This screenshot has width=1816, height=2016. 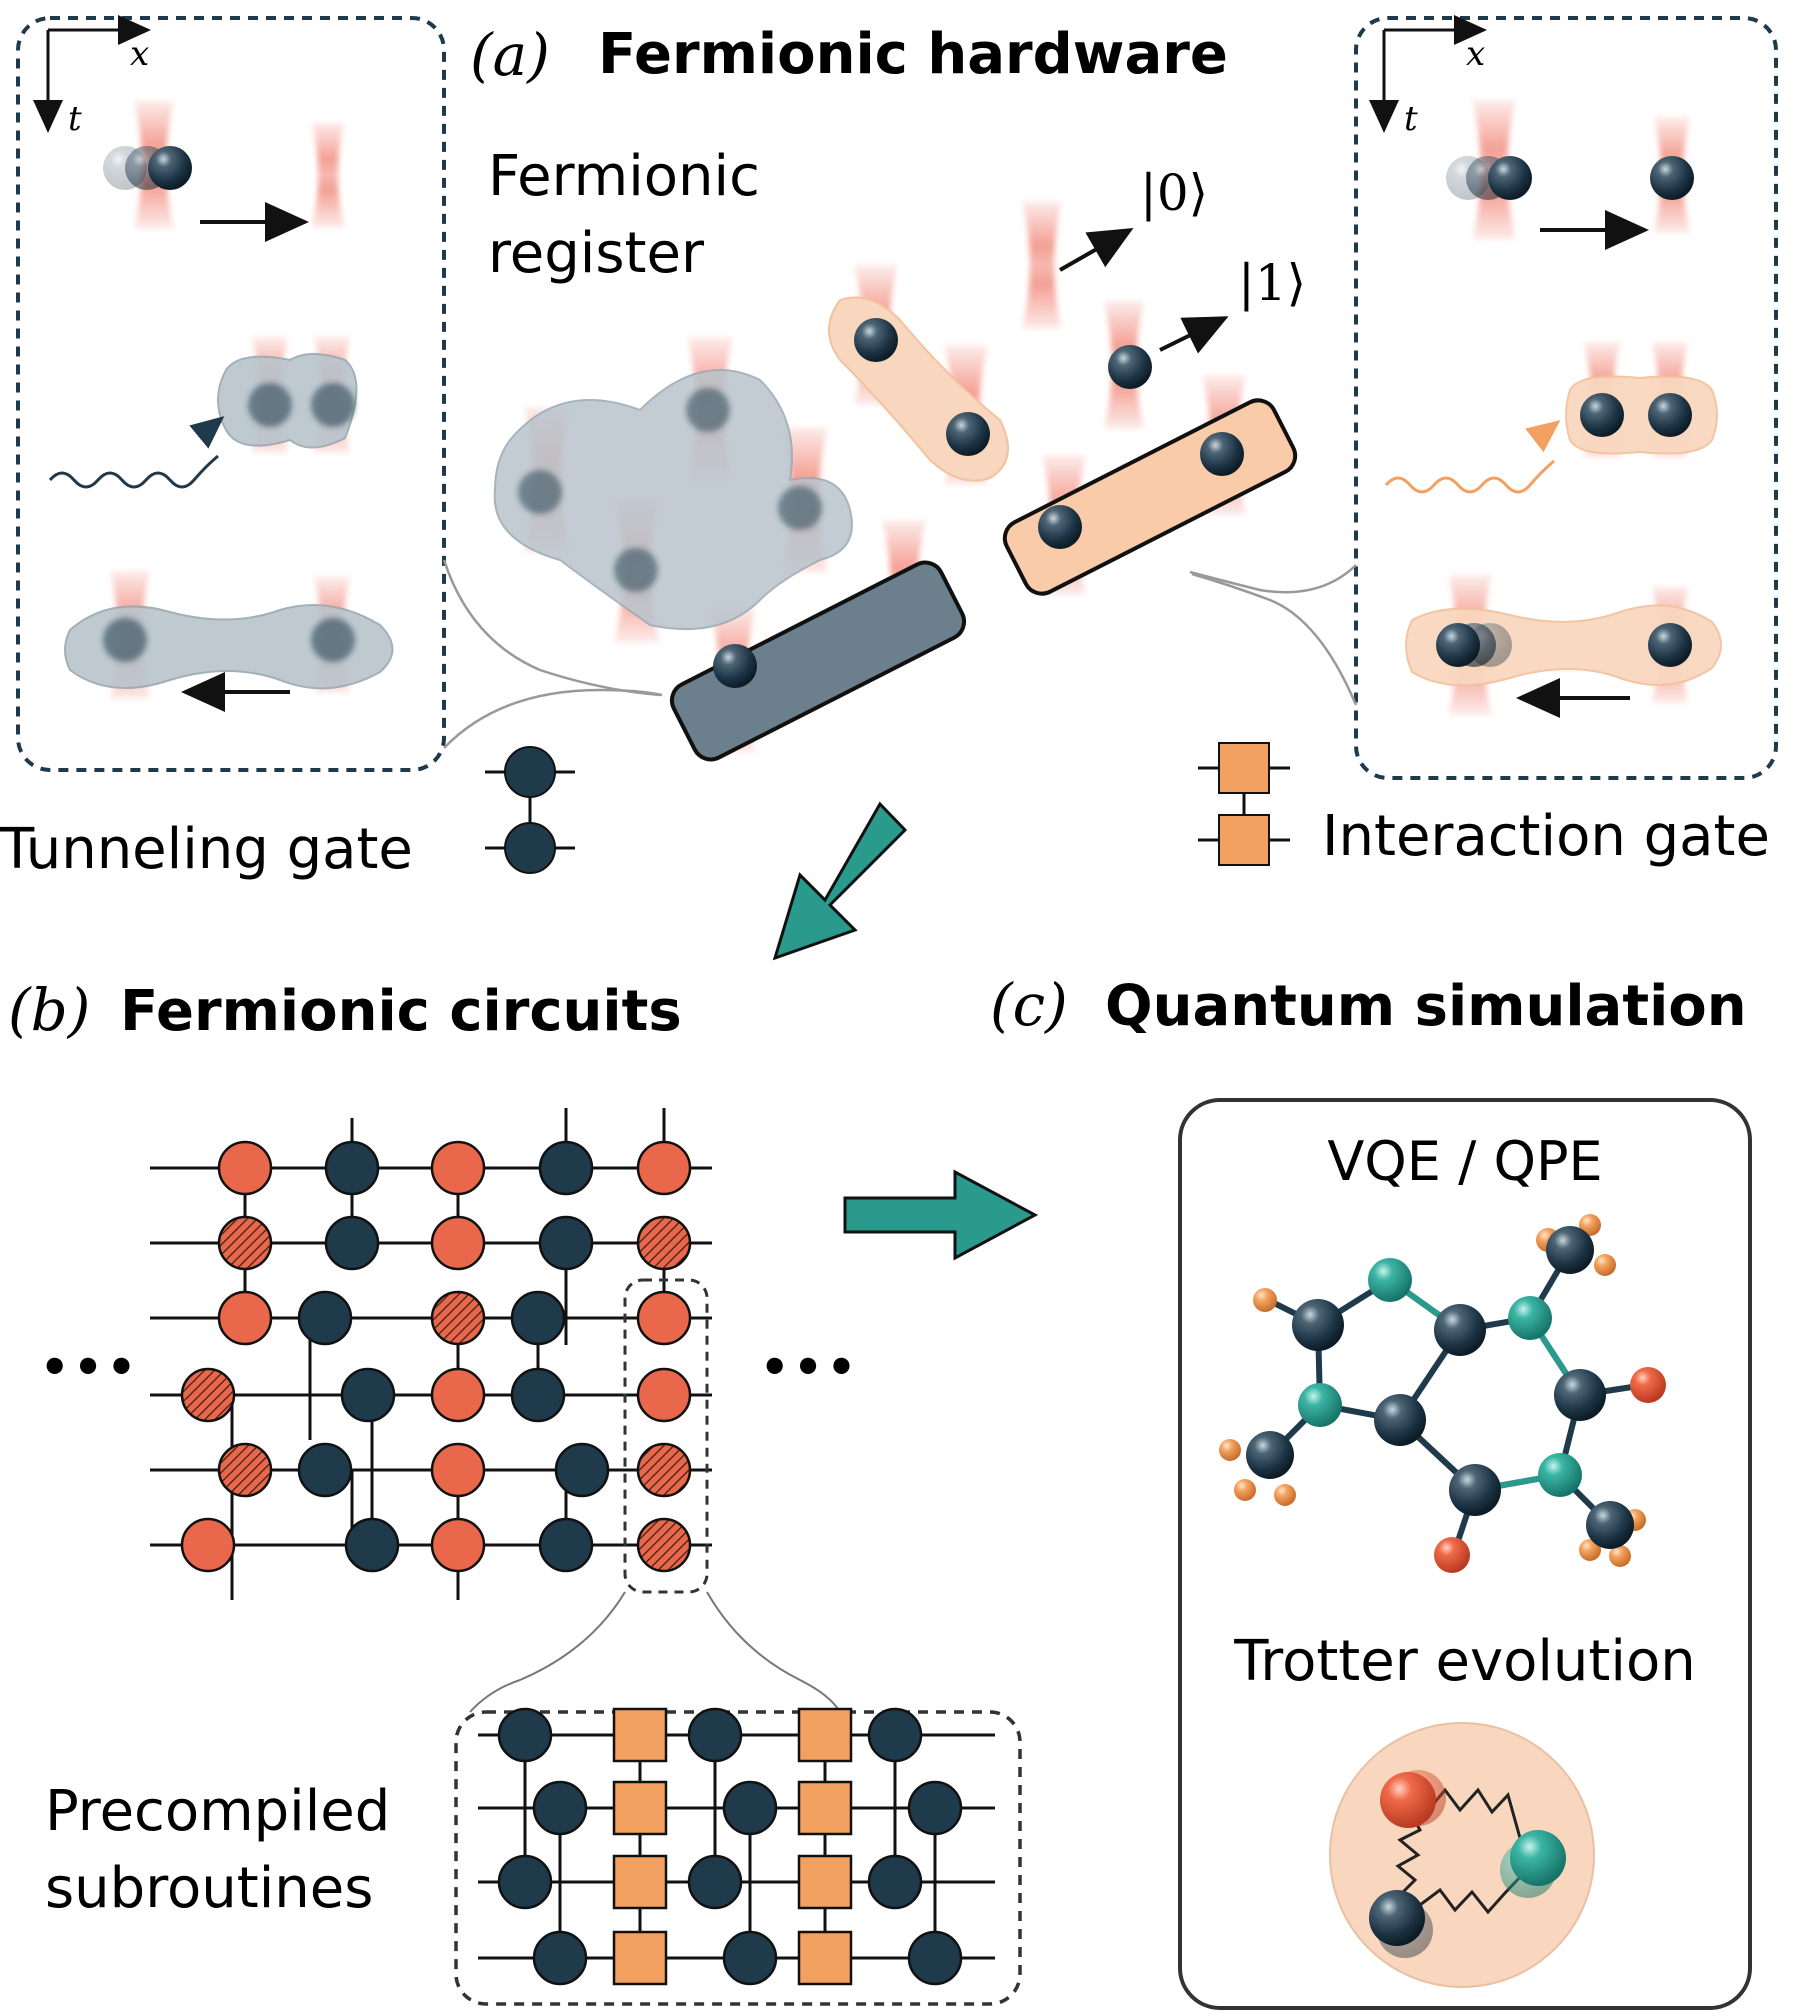 I want to click on axis-t-label-right: t, so click(x=1411, y=119).